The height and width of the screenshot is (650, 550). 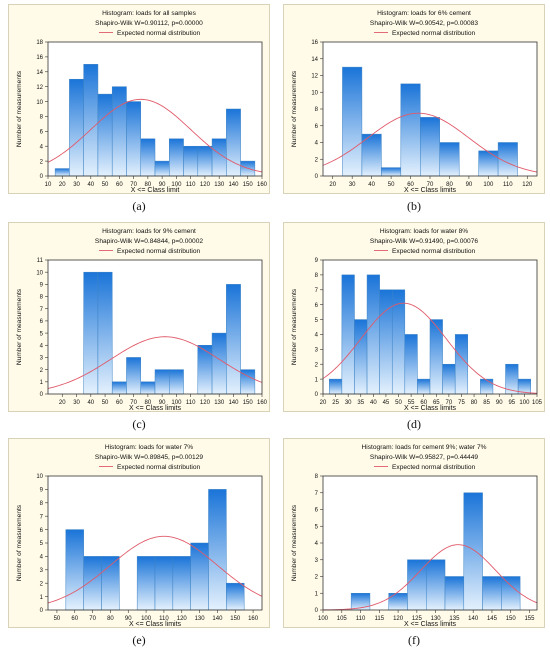 I want to click on chart-title: Histogram: loads for 6% cement, so click(x=424, y=13).